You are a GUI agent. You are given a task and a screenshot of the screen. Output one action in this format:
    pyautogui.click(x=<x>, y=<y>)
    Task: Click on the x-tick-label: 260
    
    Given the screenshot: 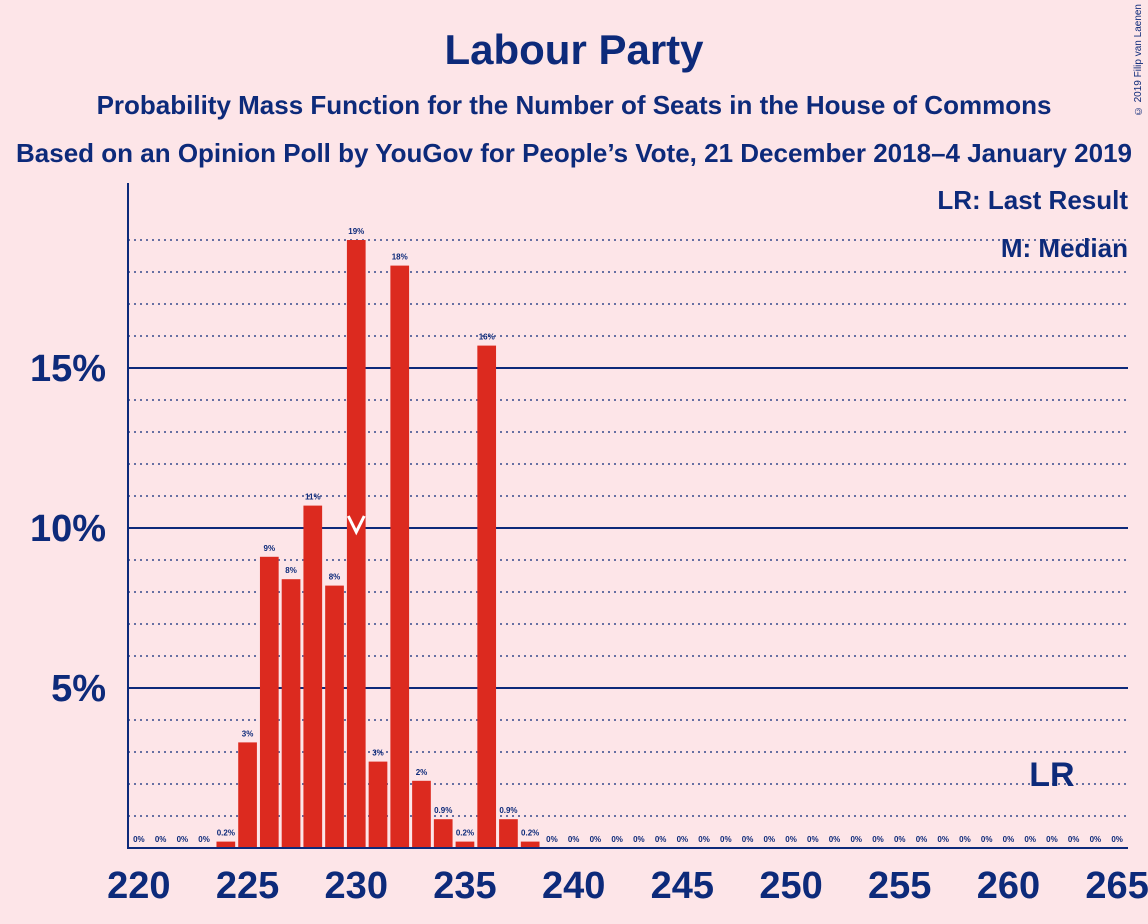 What is the action you would take?
    pyautogui.click(x=1008, y=886)
    